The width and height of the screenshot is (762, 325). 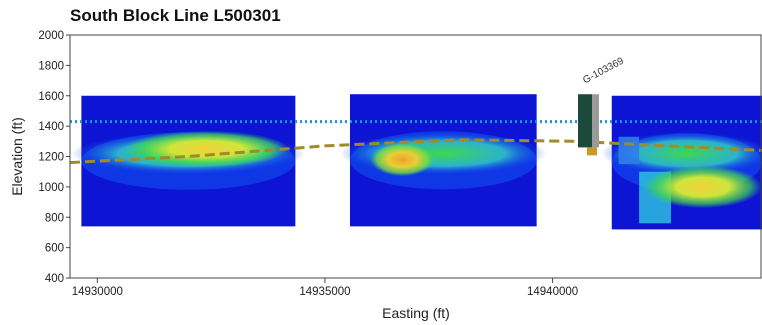 I want to click on well-log, so click(x=595, y=121).